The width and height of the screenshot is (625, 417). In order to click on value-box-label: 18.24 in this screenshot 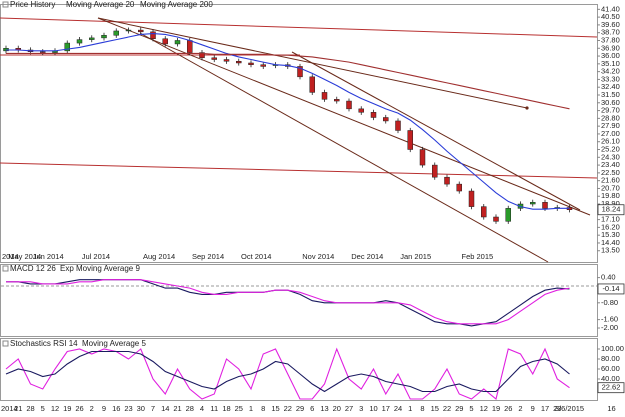, I will do `click(611, 209)`.